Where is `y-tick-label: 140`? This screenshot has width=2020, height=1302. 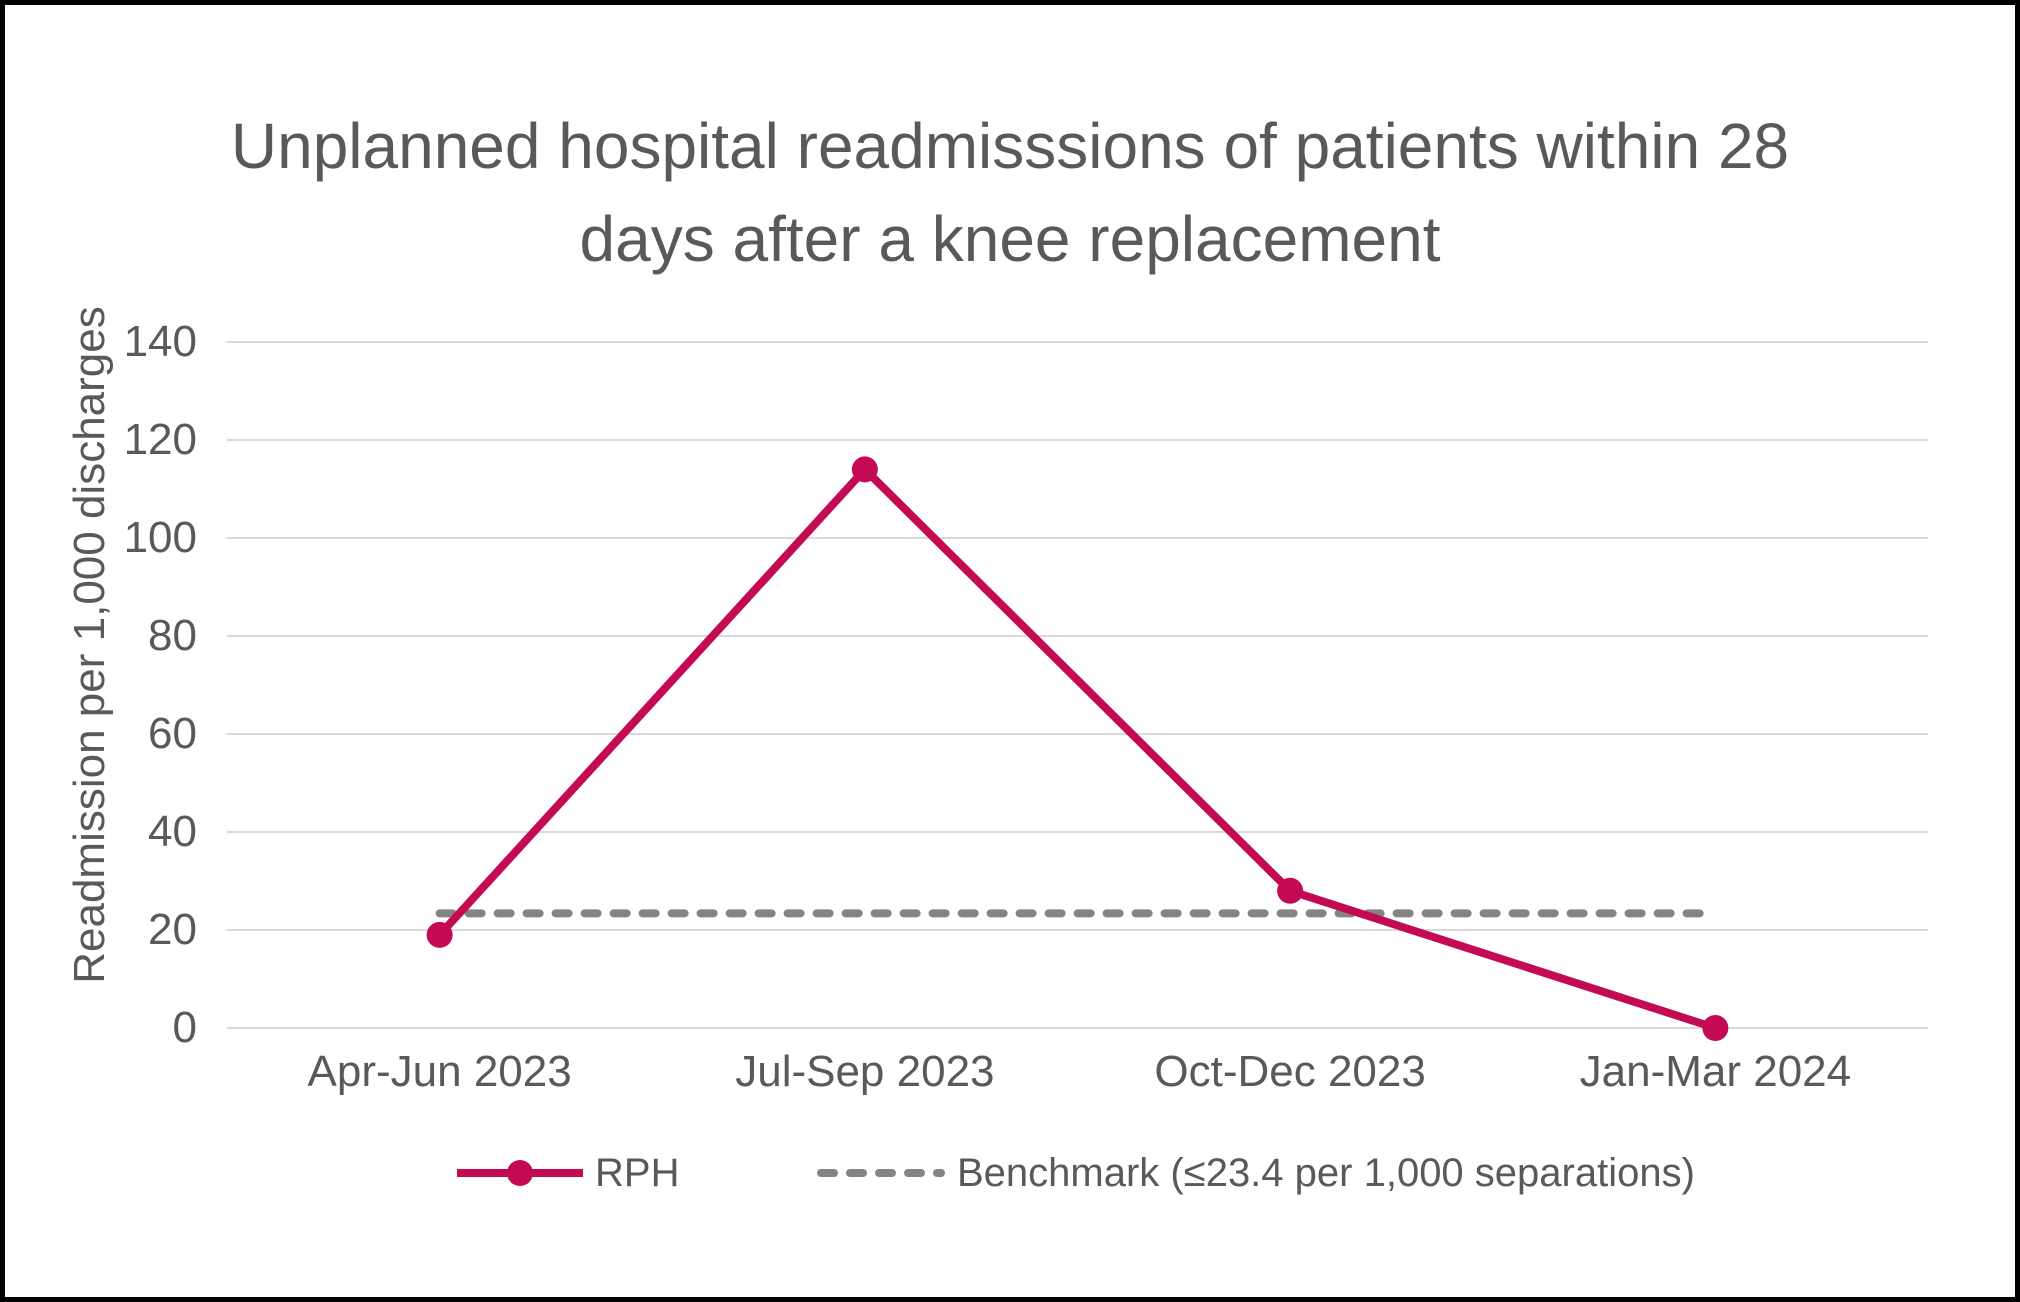 y-tick-label: 140 is located at coordinates (160, 341).